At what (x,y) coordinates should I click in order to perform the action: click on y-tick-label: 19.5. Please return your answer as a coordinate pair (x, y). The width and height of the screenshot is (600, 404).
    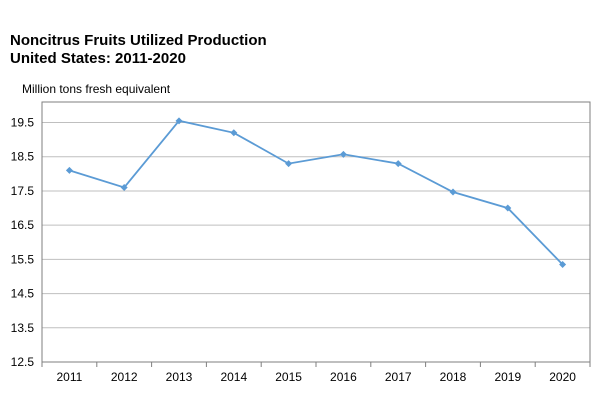
    Looking at the image, I should click on (23, 123).